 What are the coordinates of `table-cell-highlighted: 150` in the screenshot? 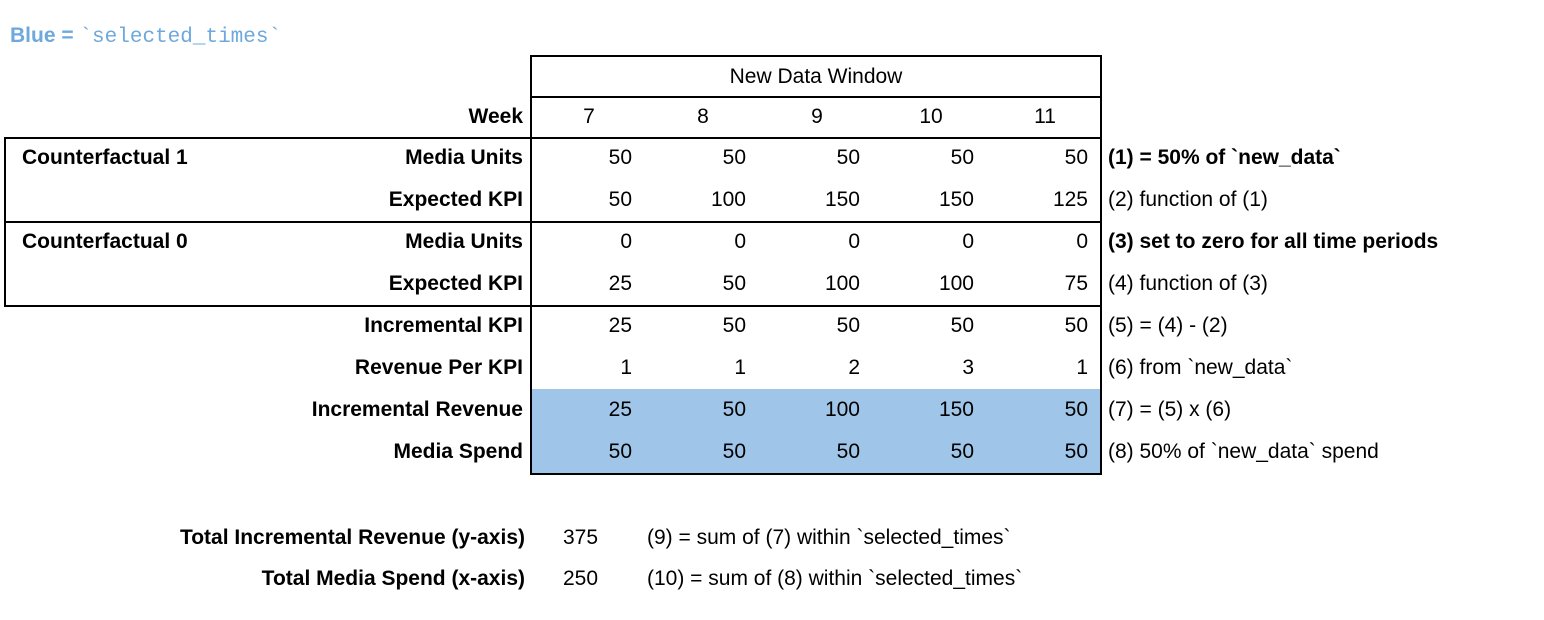 It's located at (956, 409).